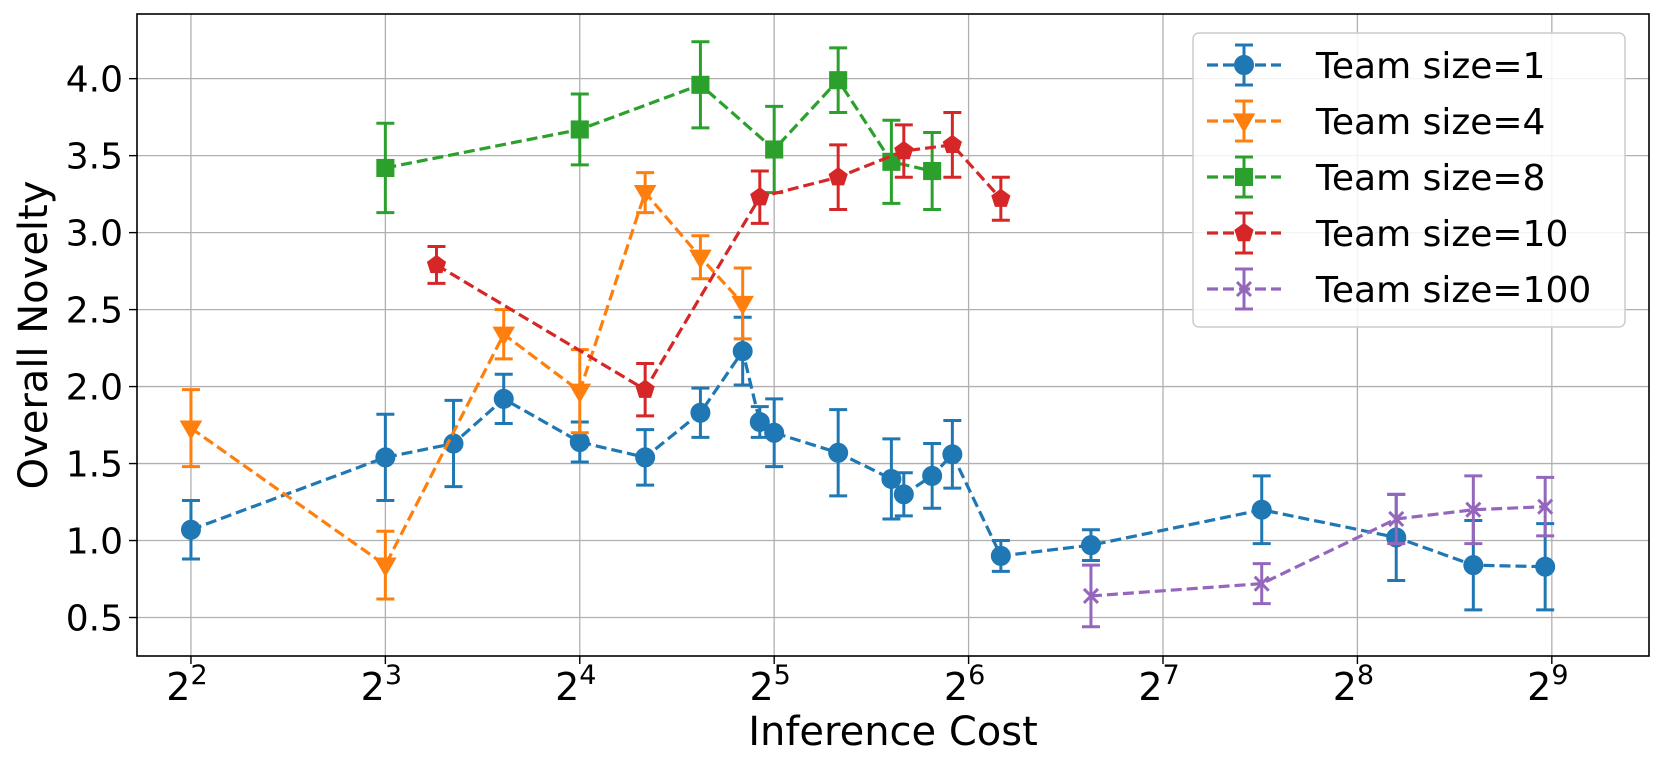 Image resolution: width=1660 pixels, height=774 pixels. I want to click on legend-label: Team size=10, so click(1441, 234).